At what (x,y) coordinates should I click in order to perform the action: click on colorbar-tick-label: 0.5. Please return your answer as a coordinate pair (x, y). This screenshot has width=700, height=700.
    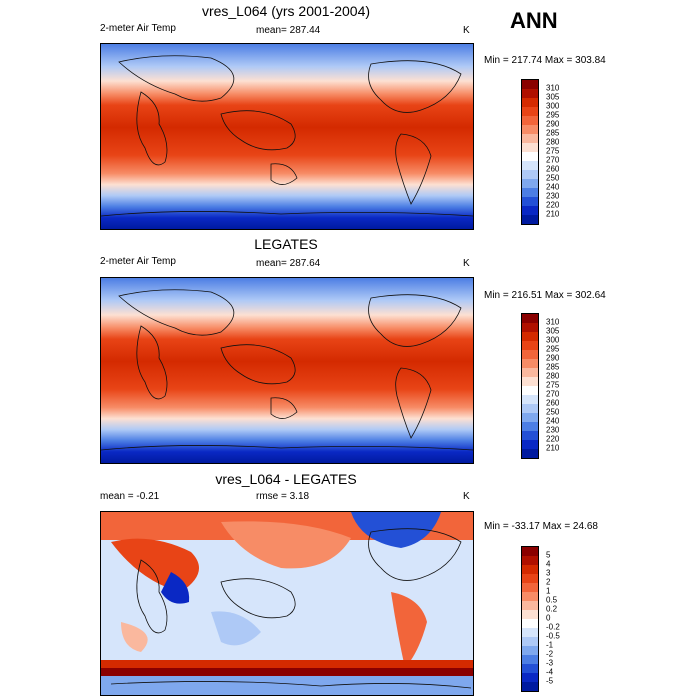
    Looking at the image, I should click on (552, 600).